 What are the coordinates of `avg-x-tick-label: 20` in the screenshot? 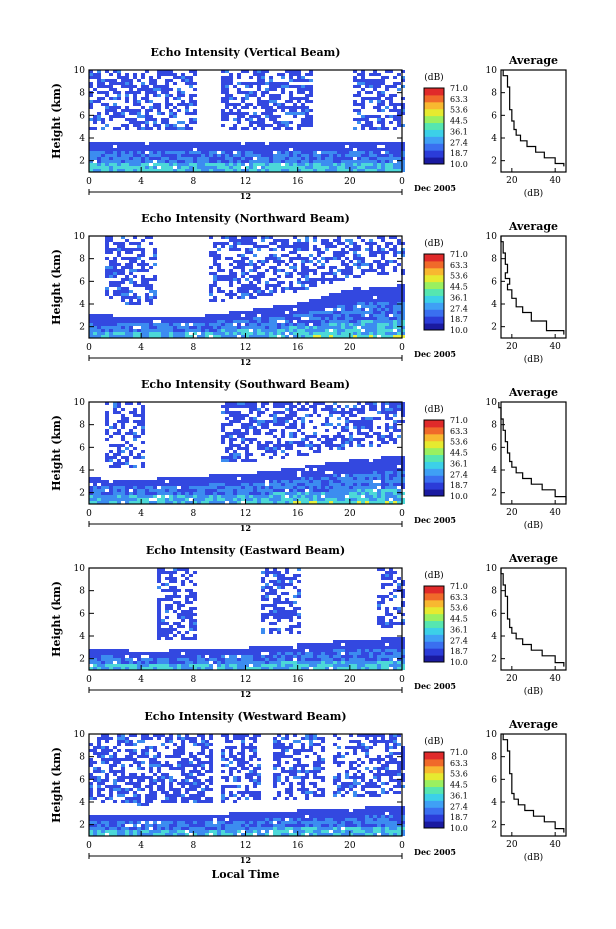 It's located at (512, 845).